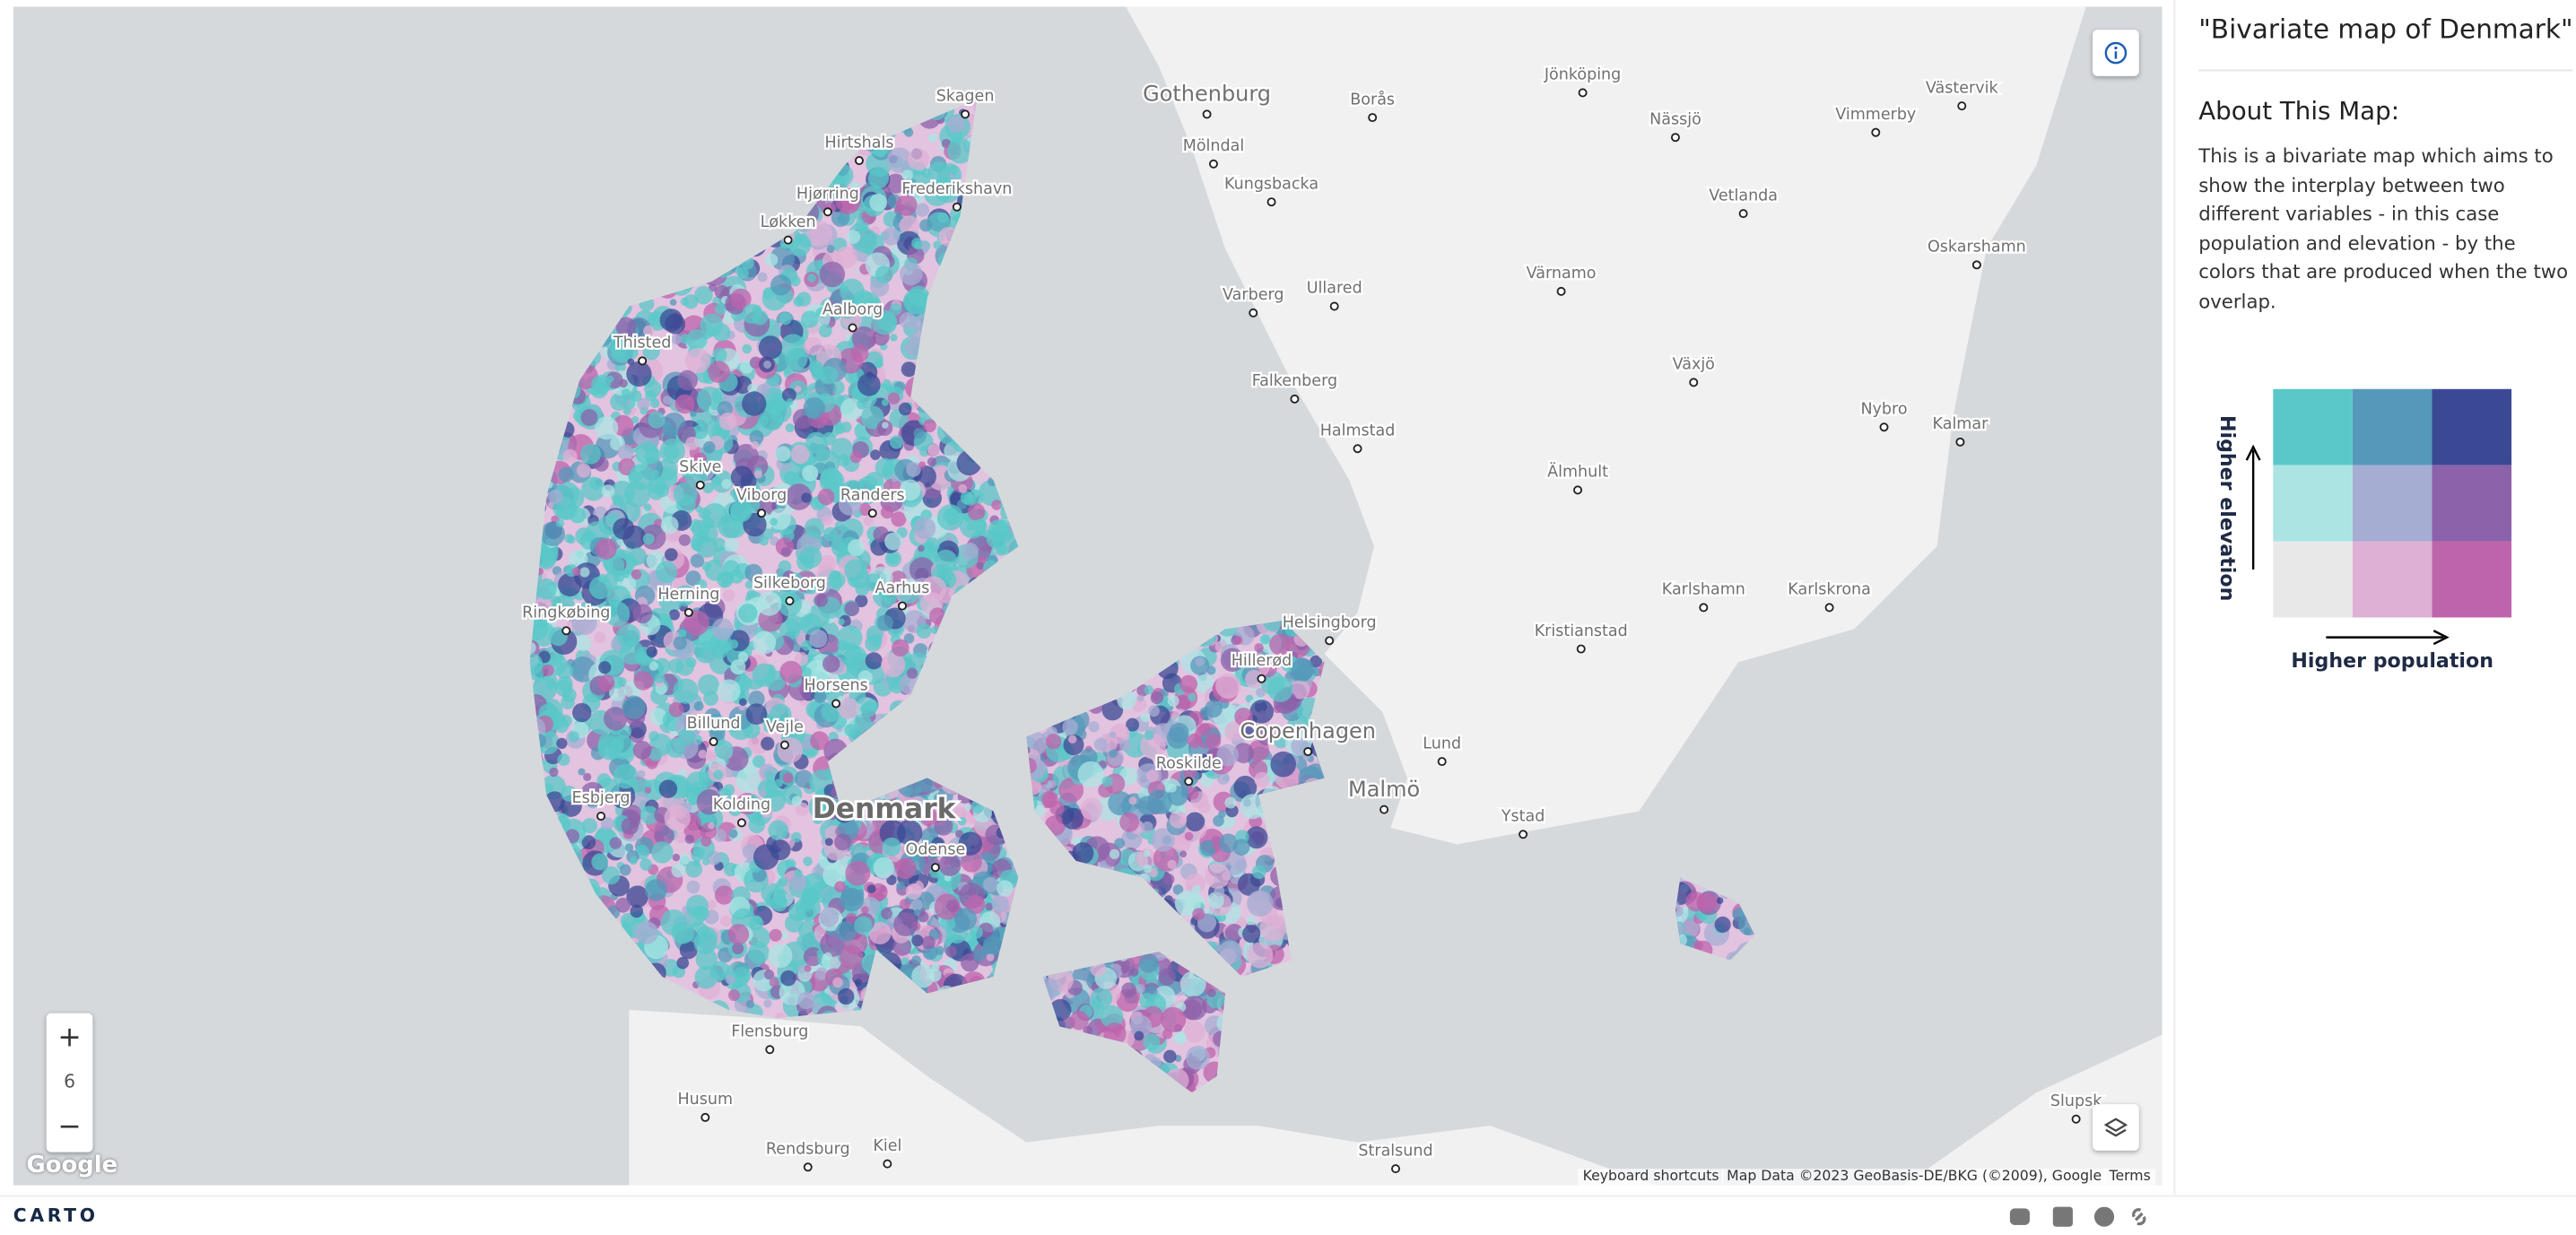 This screenshot has height=1235, width=2576. I want to click on germany-poland-land, so click(1396, 1097).